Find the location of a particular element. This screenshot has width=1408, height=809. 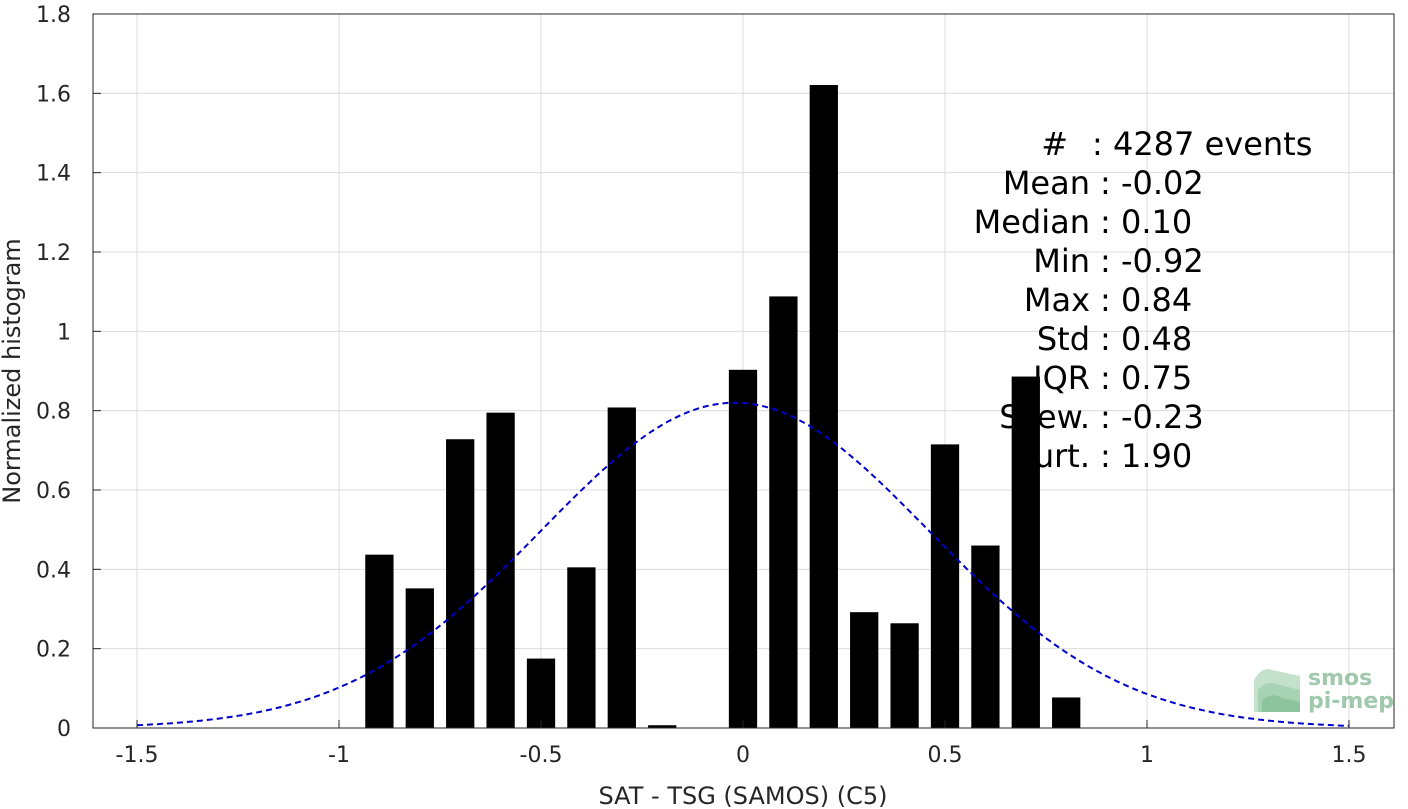

stat-value: : 0.10 is located at coordinates (1146, 222).